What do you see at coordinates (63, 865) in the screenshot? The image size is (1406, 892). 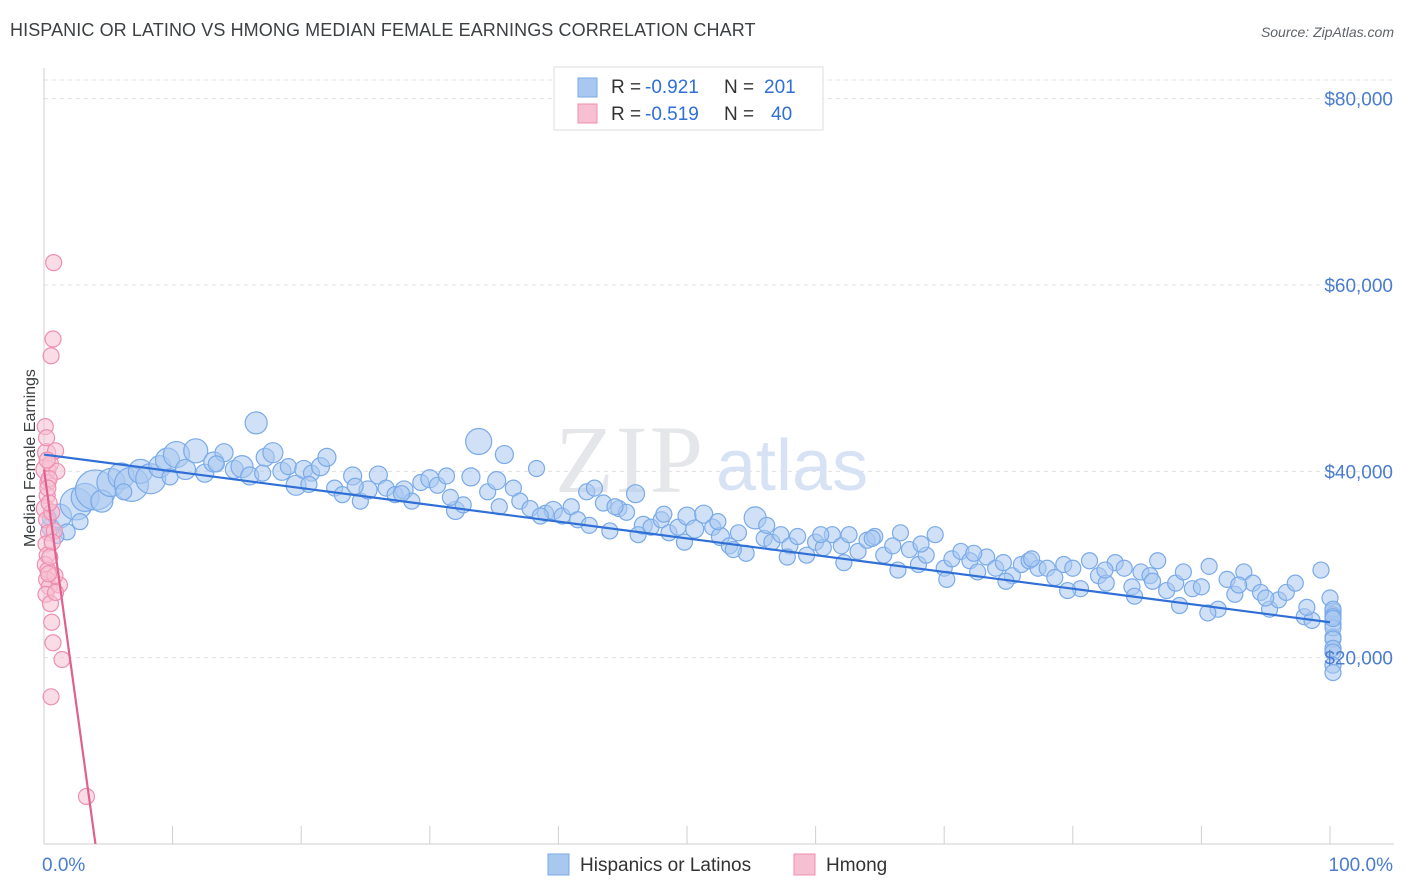 I see `x-tick-label-start: 0.0%` at bounding box center [63, 865].